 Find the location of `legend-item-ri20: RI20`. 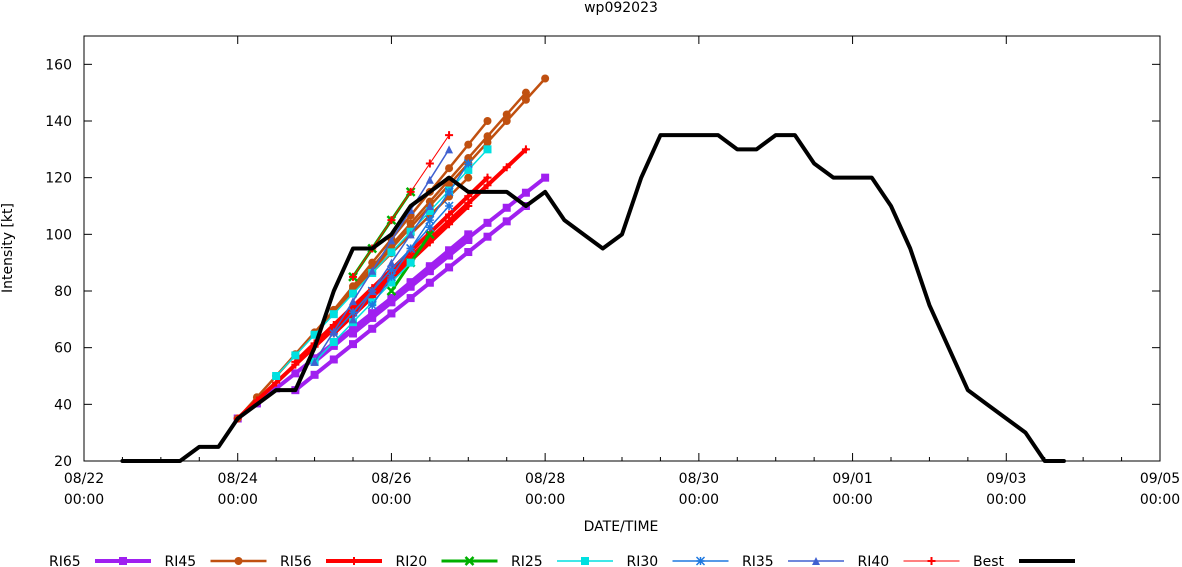

legend-item-ri20: RI20 is located at coordinates (447, 560).